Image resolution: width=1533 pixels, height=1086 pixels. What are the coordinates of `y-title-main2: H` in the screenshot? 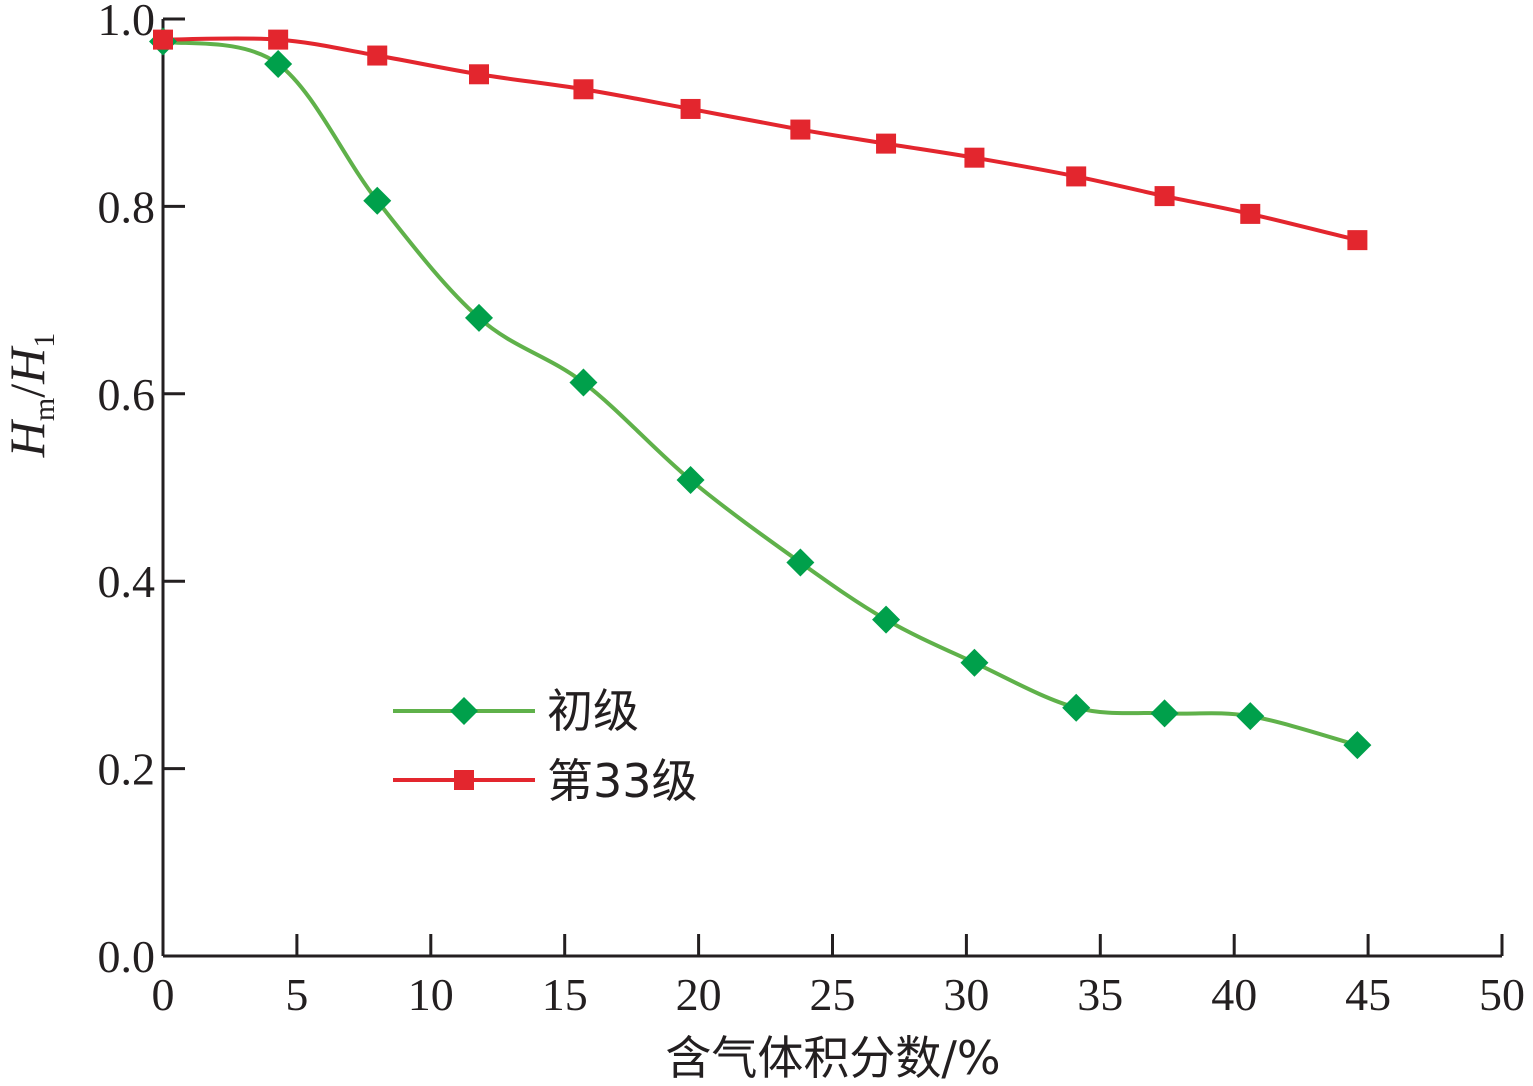 It's located at (27, 365).